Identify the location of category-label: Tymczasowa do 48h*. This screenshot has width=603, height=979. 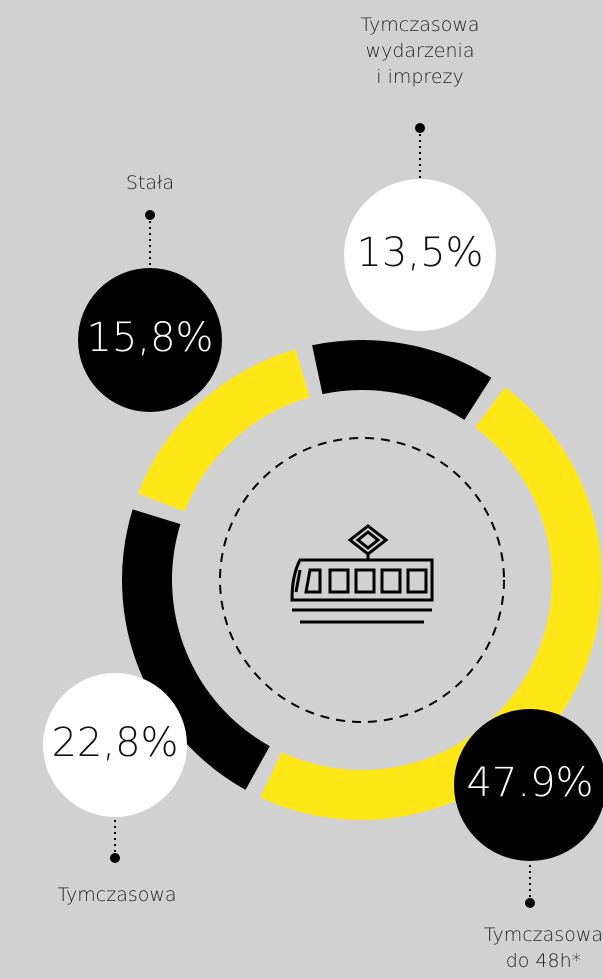
(543, 948).